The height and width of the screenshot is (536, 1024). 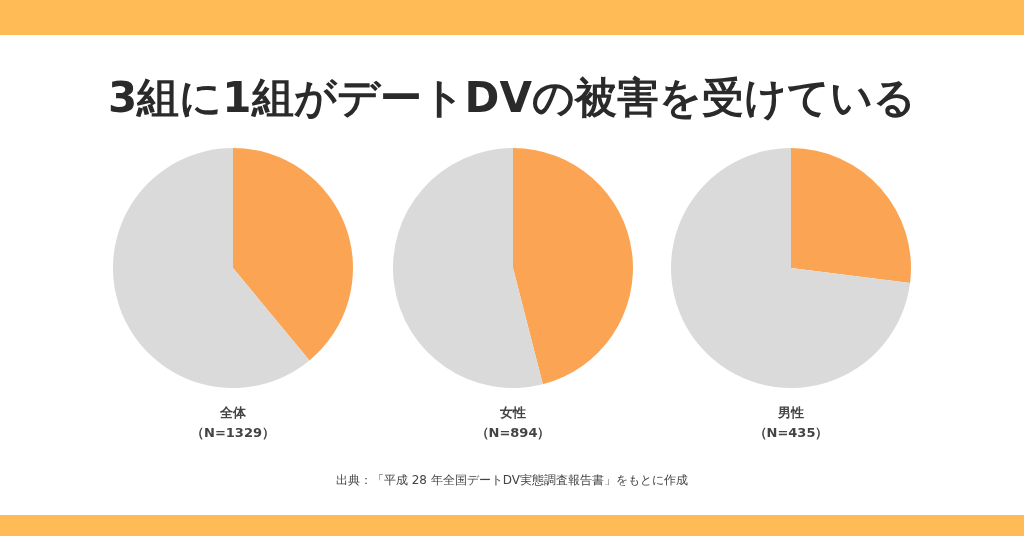 I want to click on text: （N=435）, so click(x=791, y=433).